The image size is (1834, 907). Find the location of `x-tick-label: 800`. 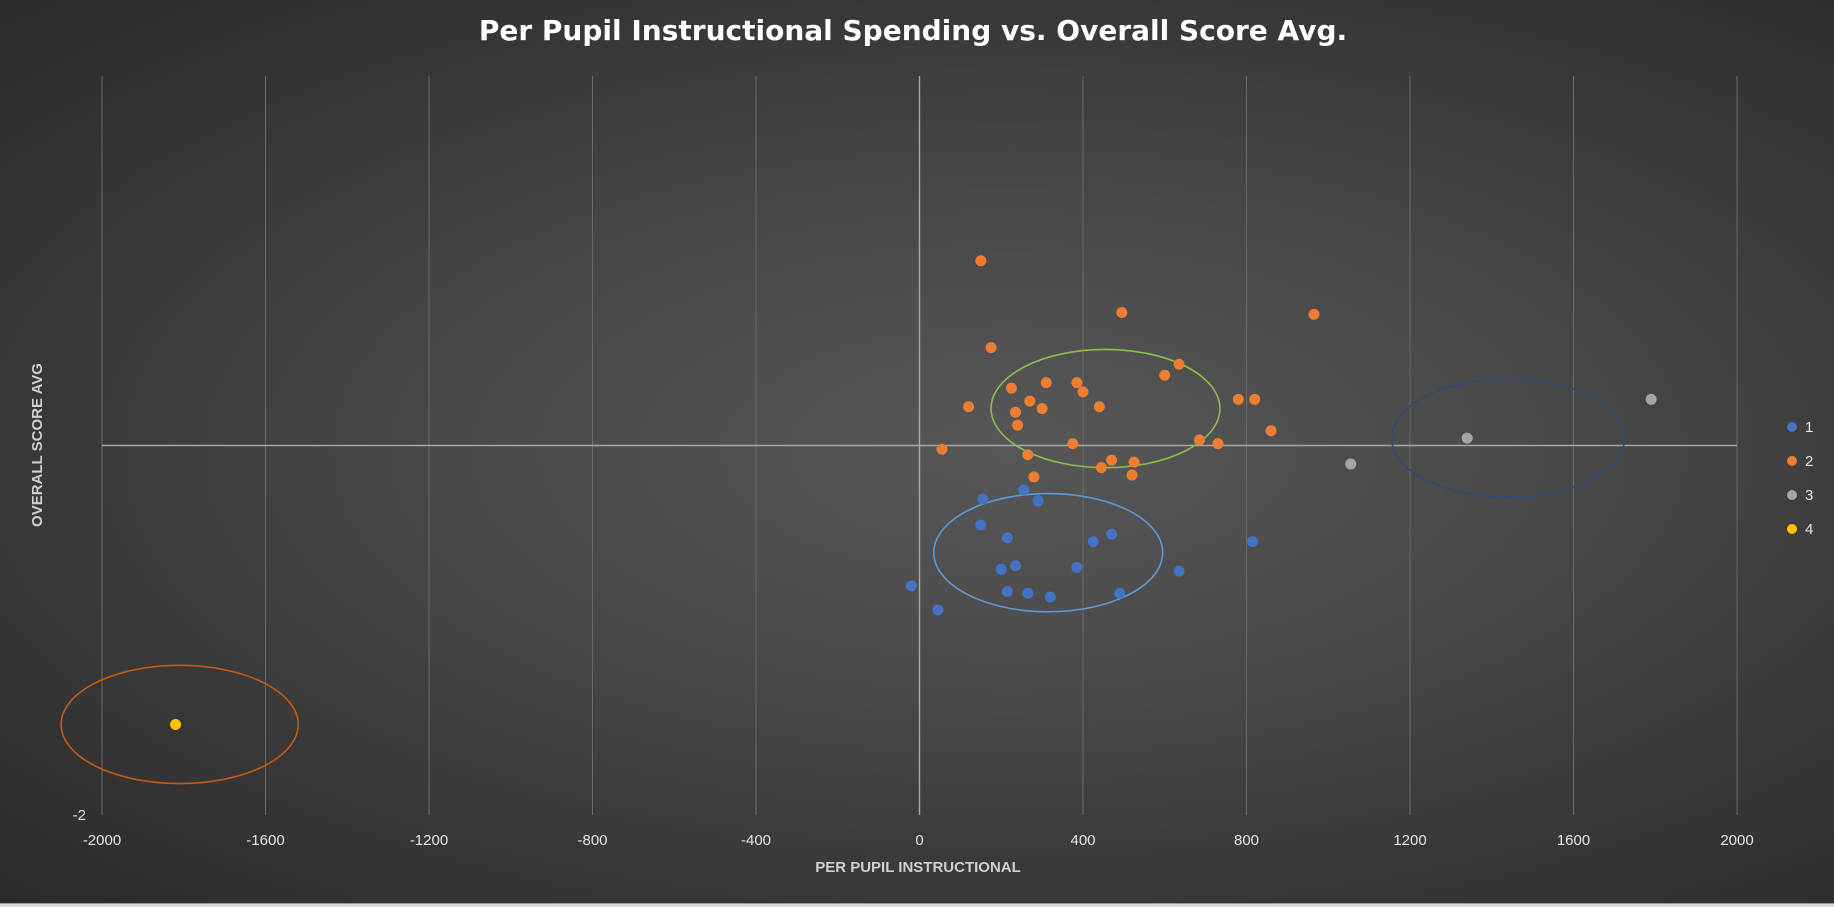

x-tick-label: 800 is located at coordinates (1246, 840).